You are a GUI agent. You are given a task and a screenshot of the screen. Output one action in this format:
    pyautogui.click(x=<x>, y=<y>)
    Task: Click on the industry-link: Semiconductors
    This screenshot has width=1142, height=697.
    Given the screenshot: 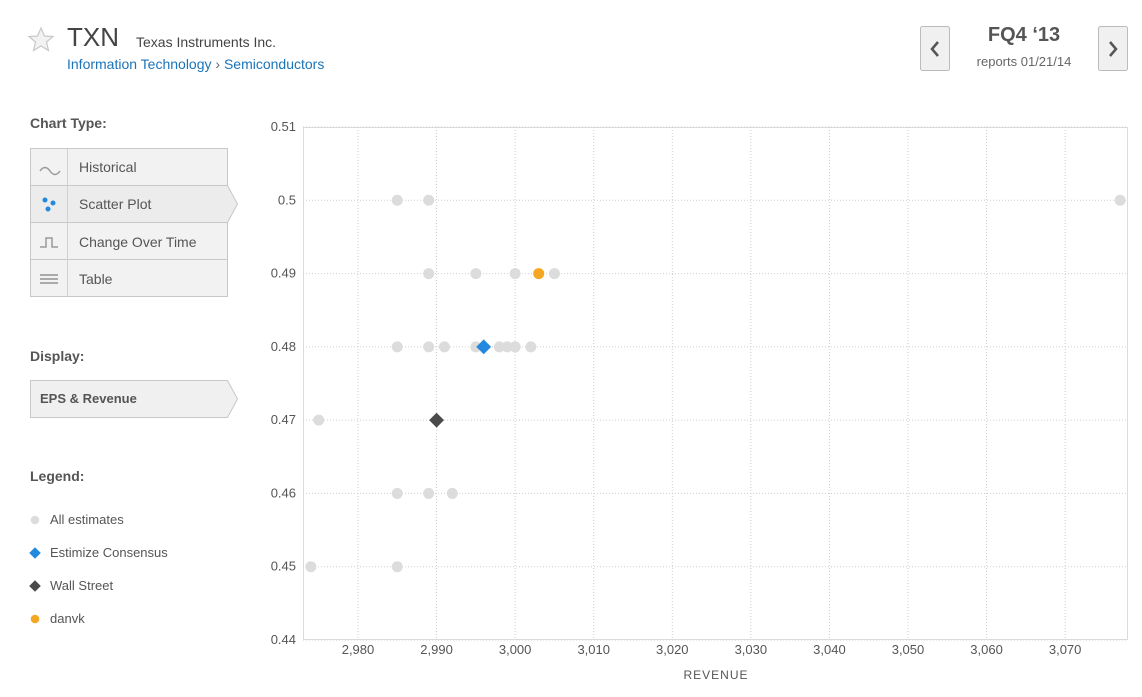 What is the action you would take?
    pyautogui.click(x=274, y=64)
    